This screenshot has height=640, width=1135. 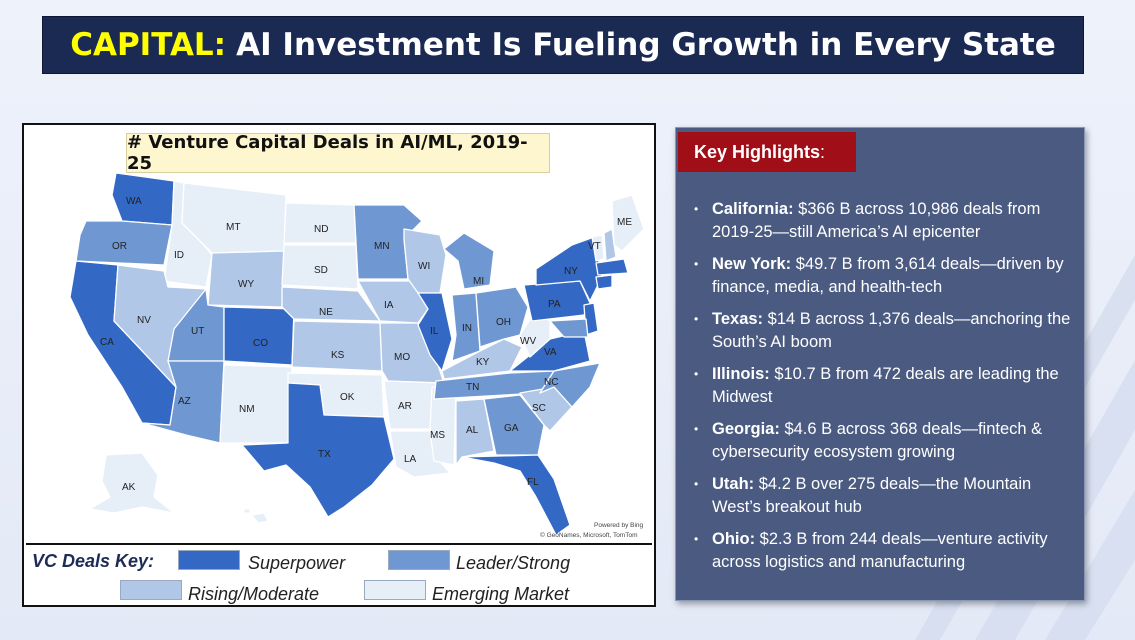 I want to click on state-HI2, so click(x=247, y=511).